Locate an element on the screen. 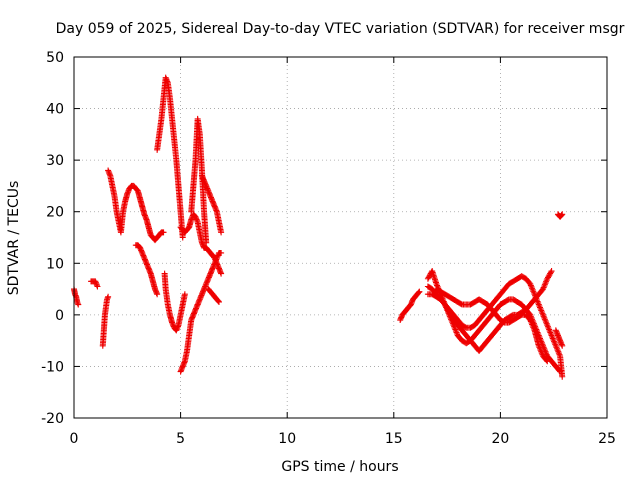 This screenshot has width=640, height=480. y-tick-label: 10 is located at coordinates (55, 264).